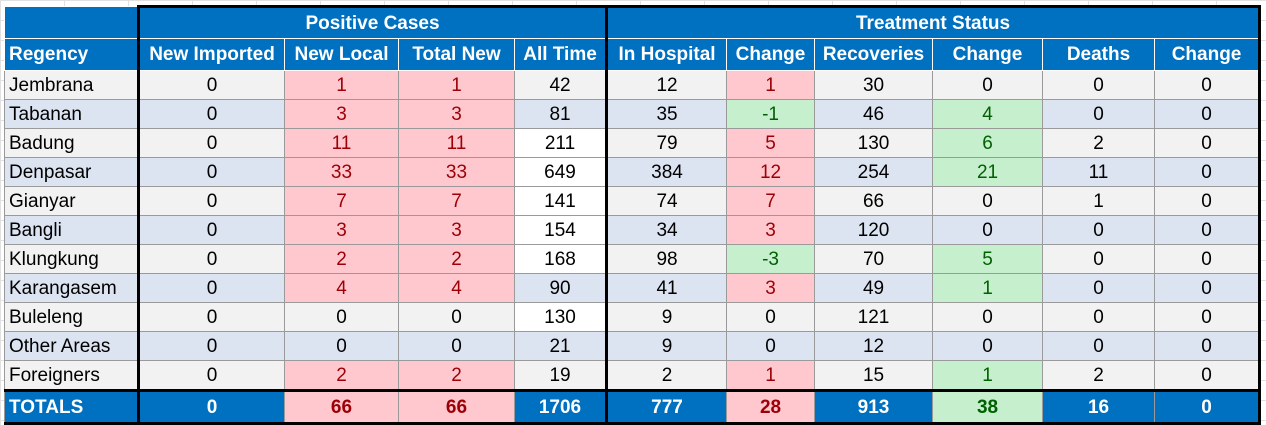 This screenshot has height=425, width=1266. I want to click on cell-deaths: 2, so click(1099, 143).